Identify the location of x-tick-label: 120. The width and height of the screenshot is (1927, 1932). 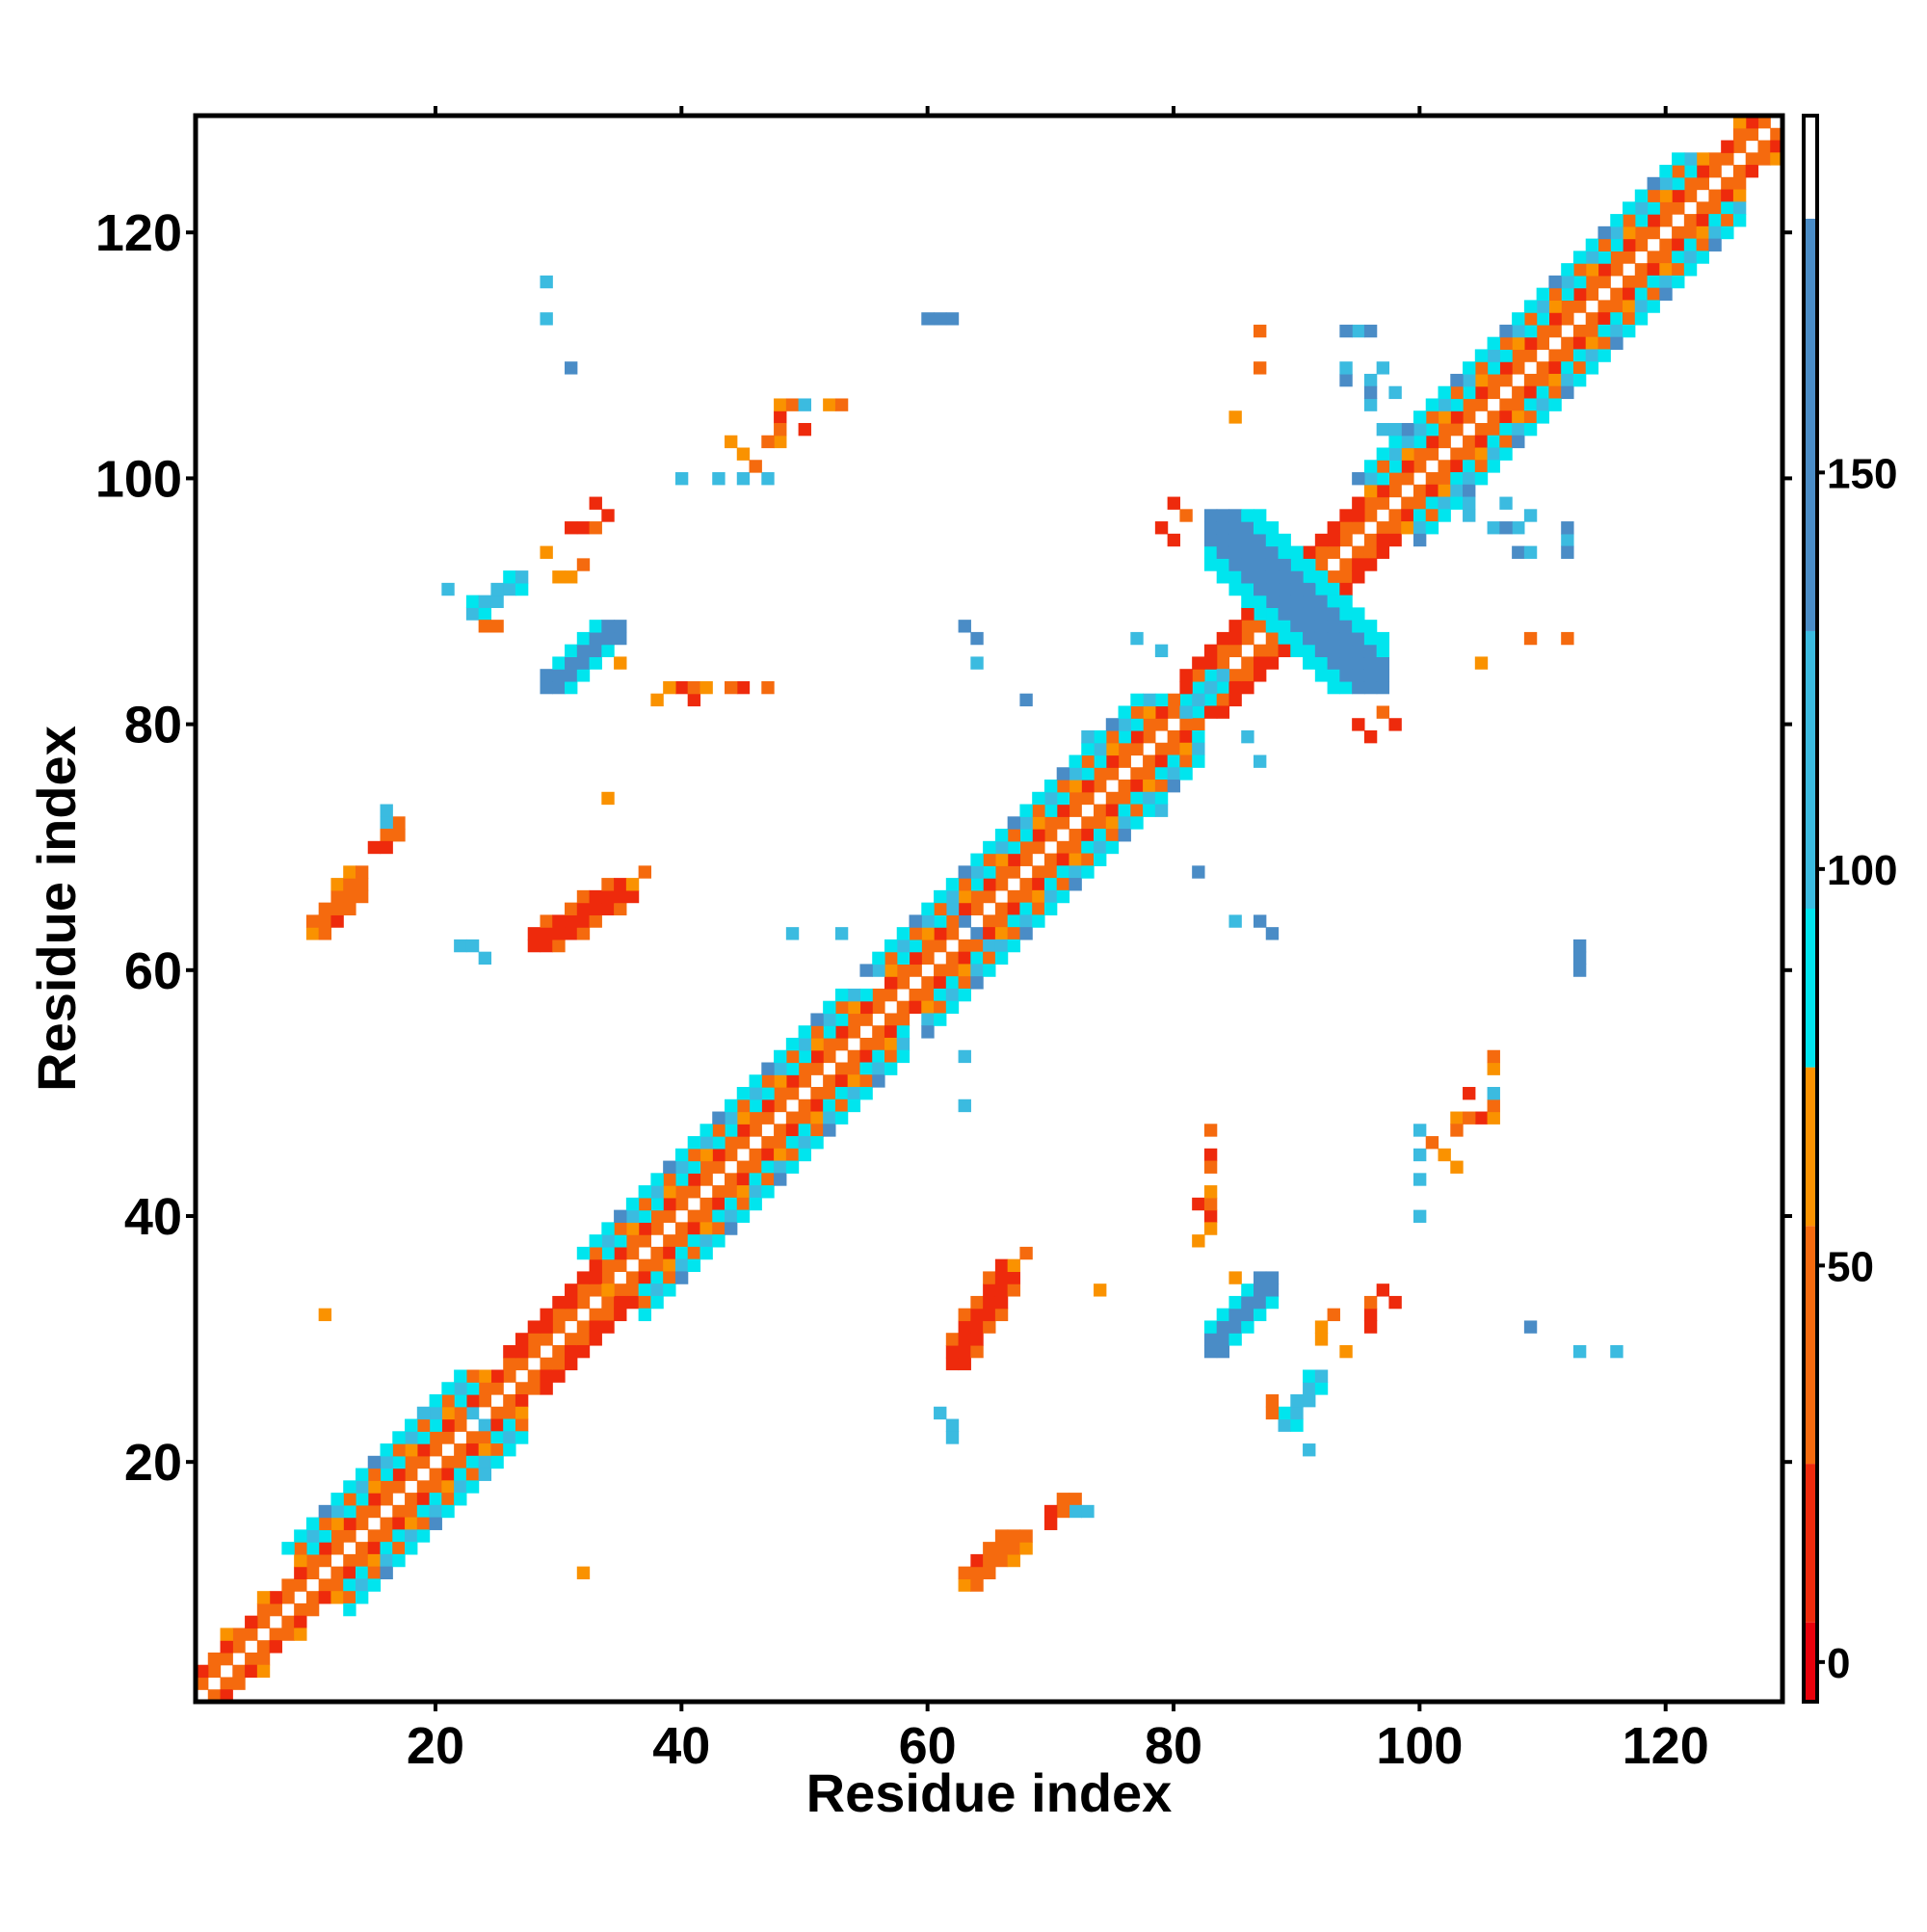
(1666, 1746).